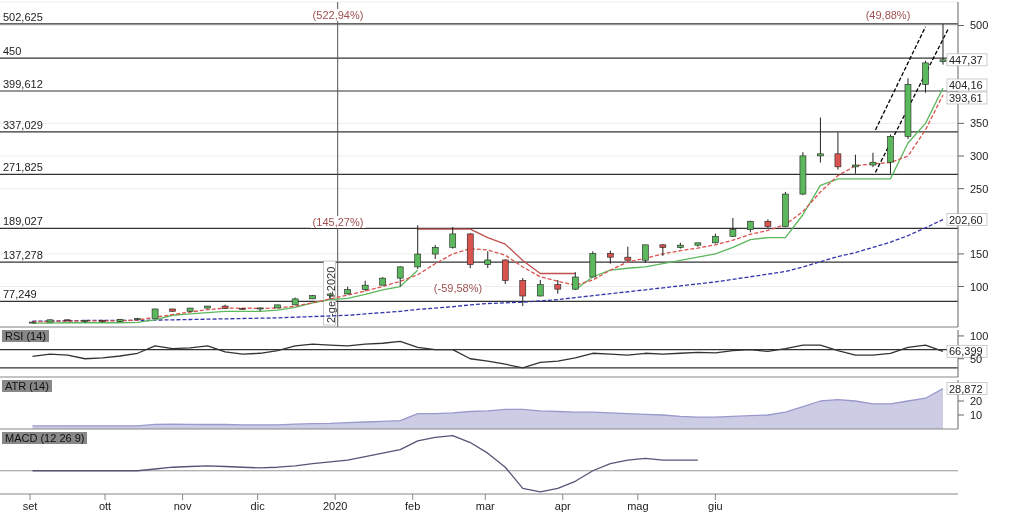 The height and width of the screenshot is (516, 1024). Describe the element at coordinates (638, 505) in the screenshot. I see `x-tick-label: mag` at that location.